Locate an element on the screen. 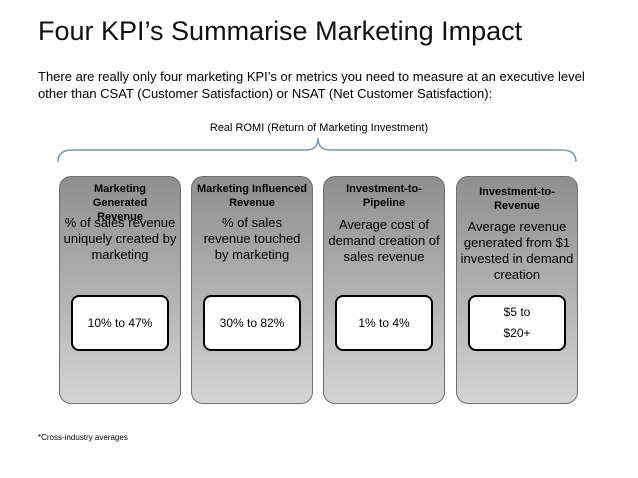 The width and height of the screenshot is (638, 478). kpi-title: Investment-to-Revenue is located at coordinates (517, 199).